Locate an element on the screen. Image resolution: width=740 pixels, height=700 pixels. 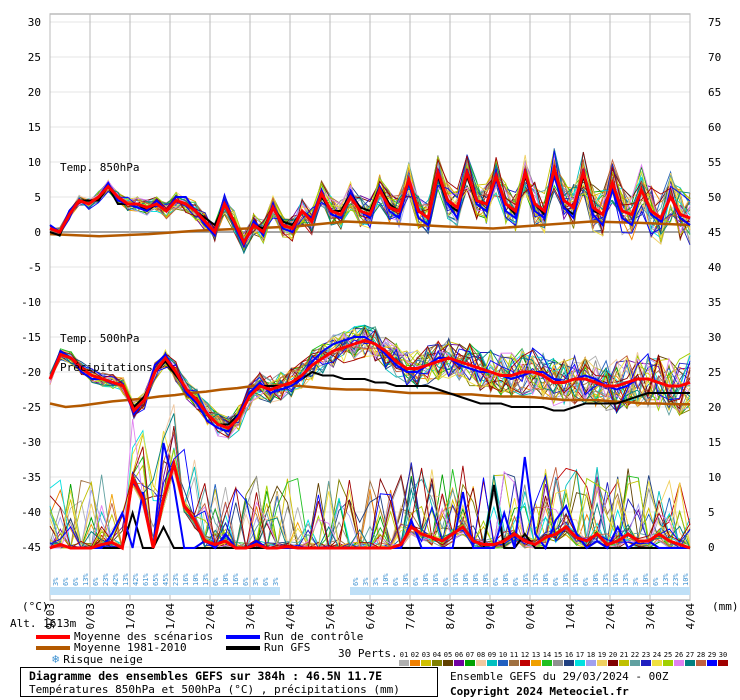
perturbation-id: 01 is located at coordinates (404, 655).